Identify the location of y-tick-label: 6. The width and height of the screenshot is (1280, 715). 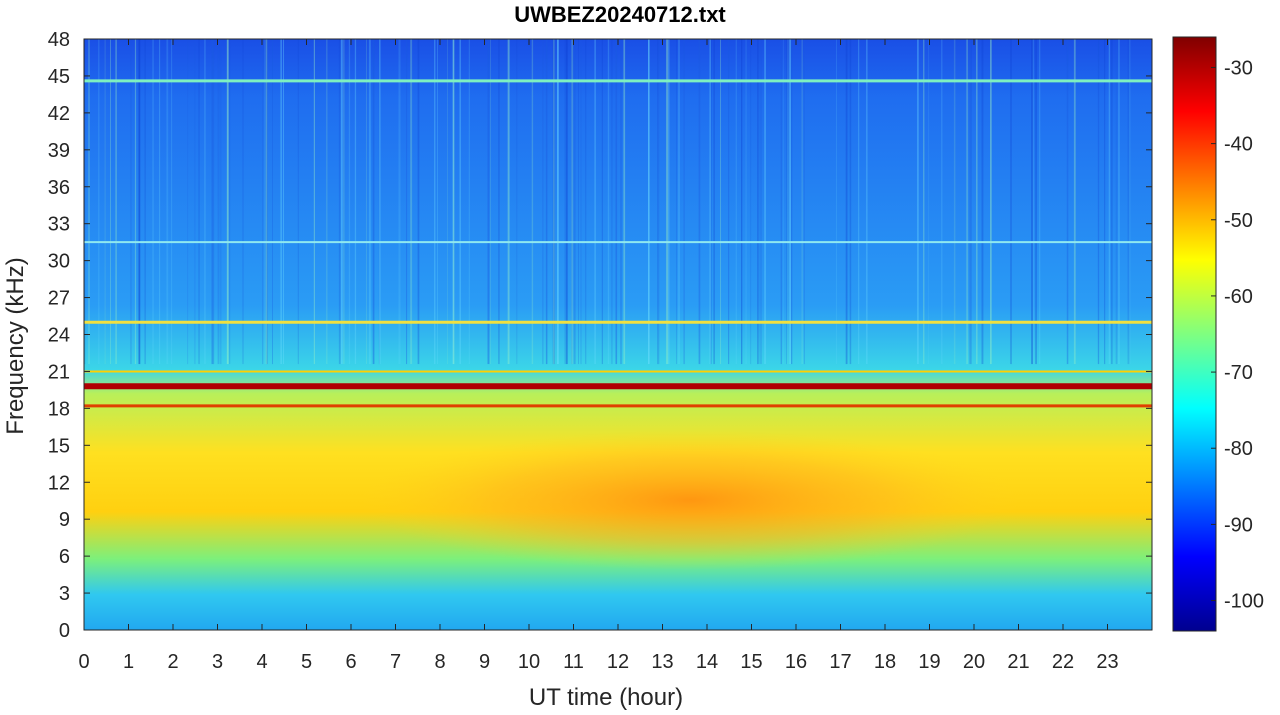
(64, 557).